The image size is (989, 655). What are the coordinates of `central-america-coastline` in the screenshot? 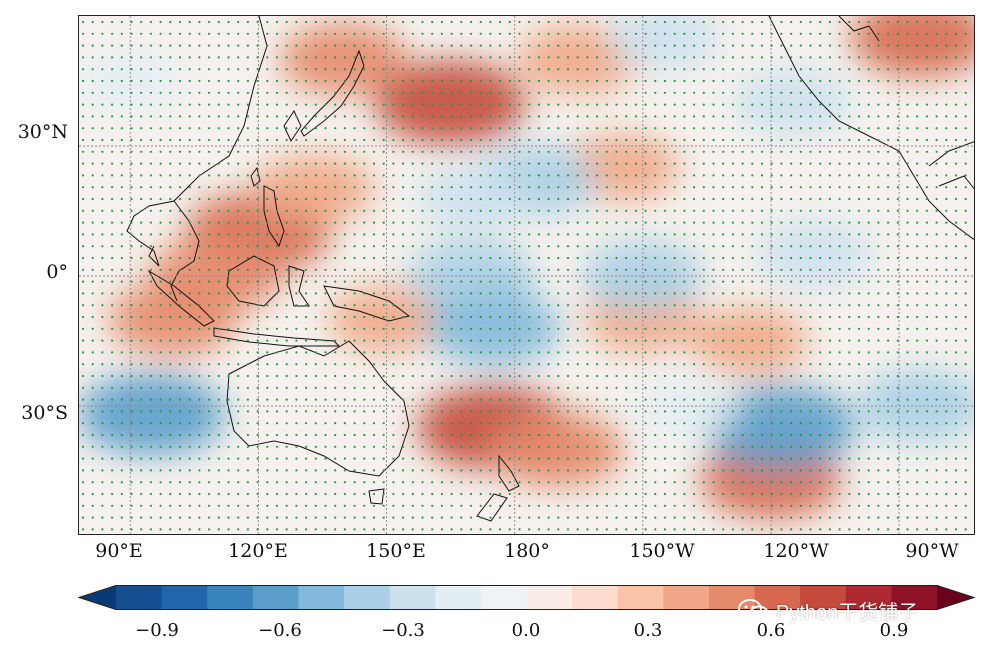 It's located at (951, 165).